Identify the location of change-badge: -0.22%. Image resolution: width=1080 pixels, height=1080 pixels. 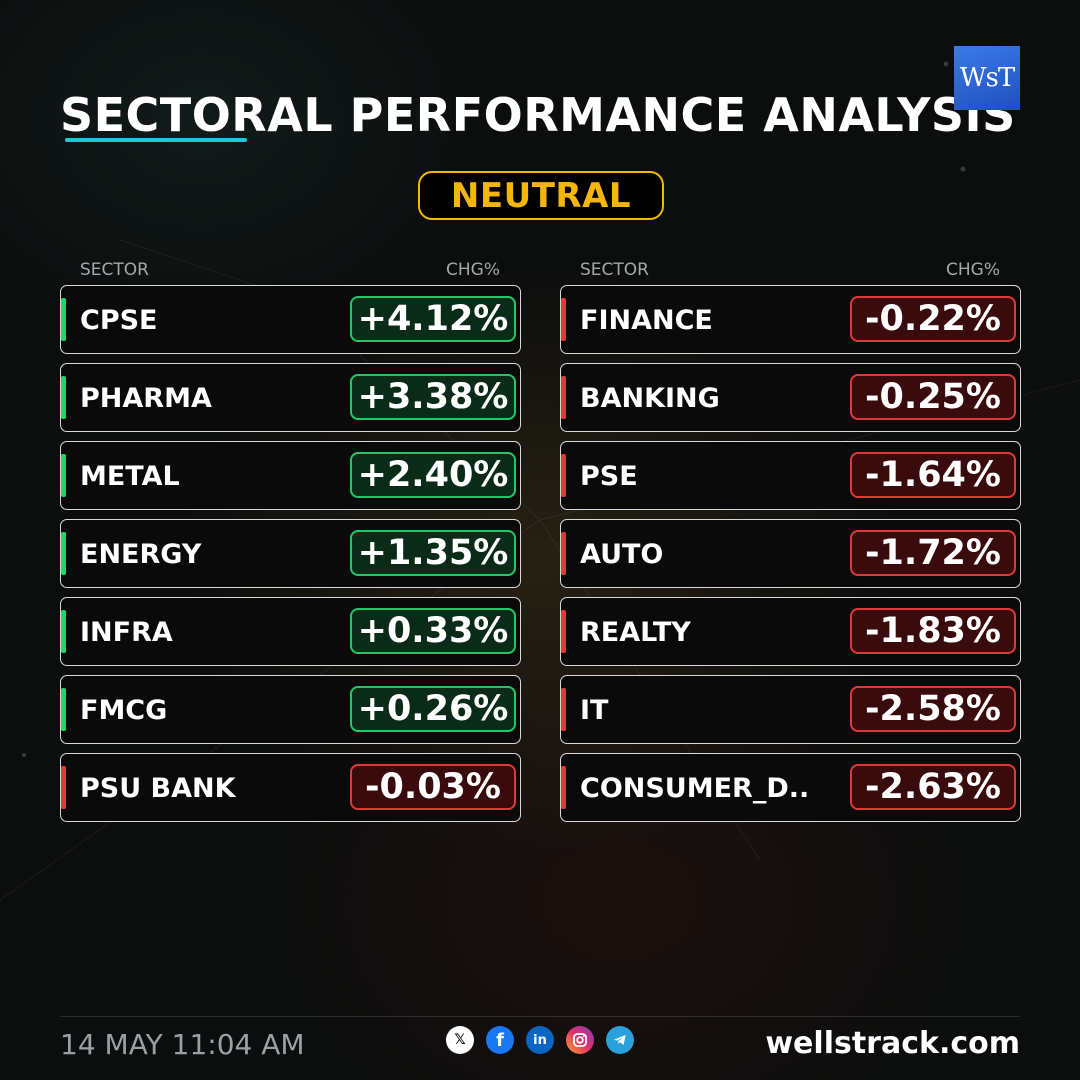
(933, 319).